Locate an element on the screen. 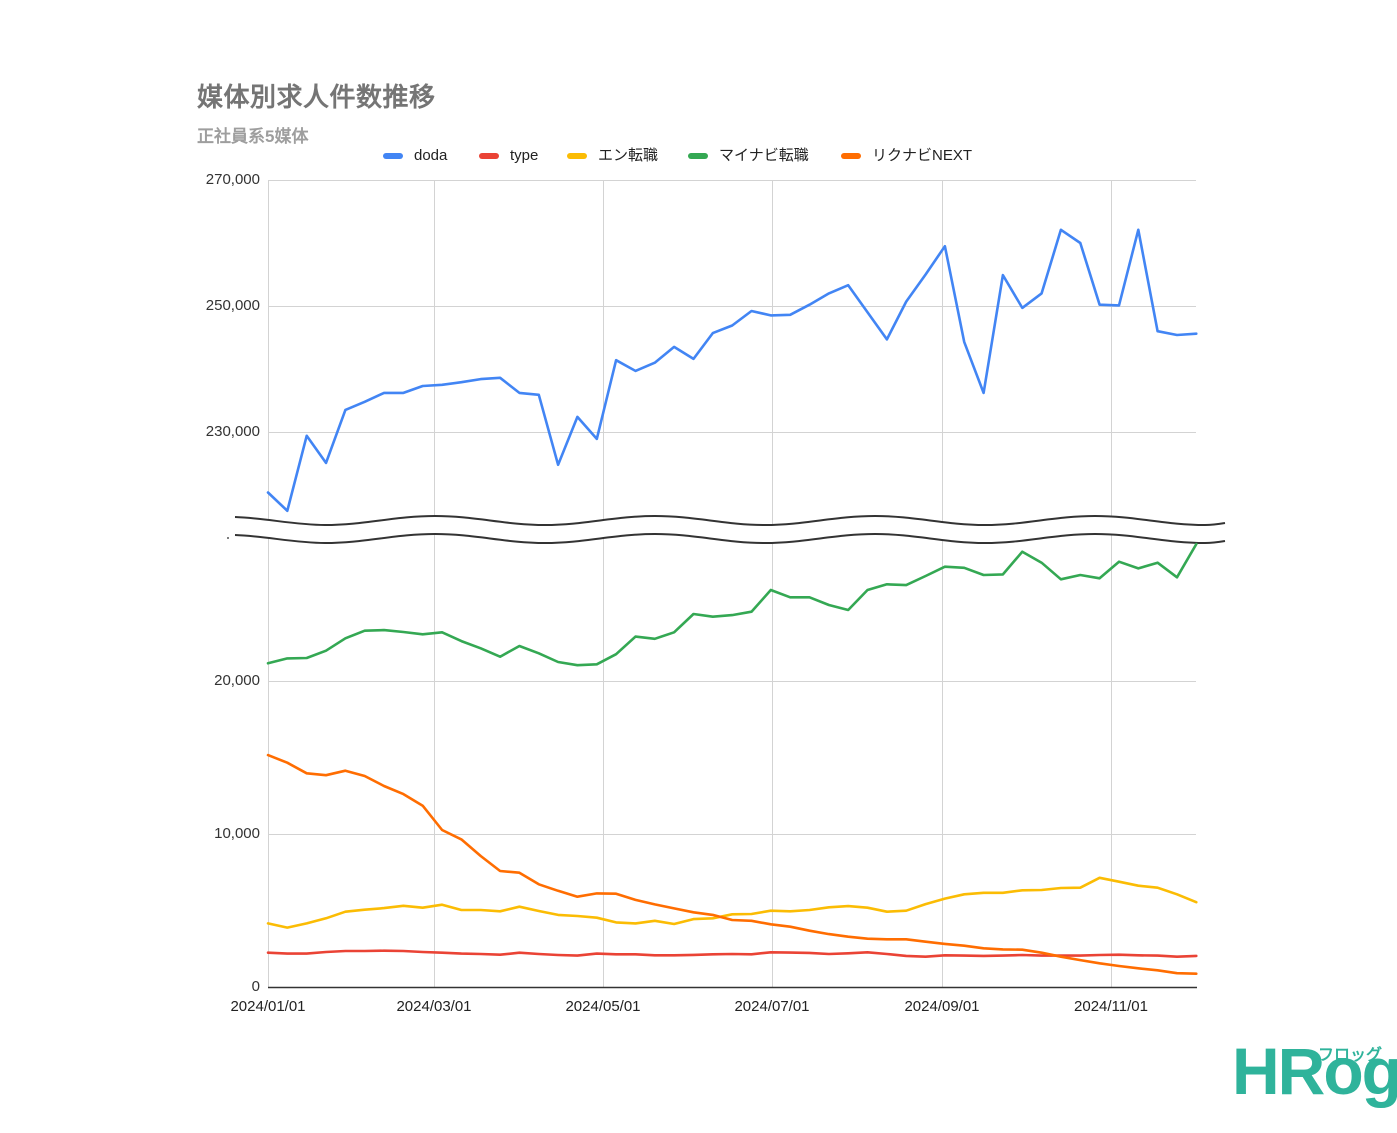  legend-label: エン転職 is located at coordinates (628, 155).